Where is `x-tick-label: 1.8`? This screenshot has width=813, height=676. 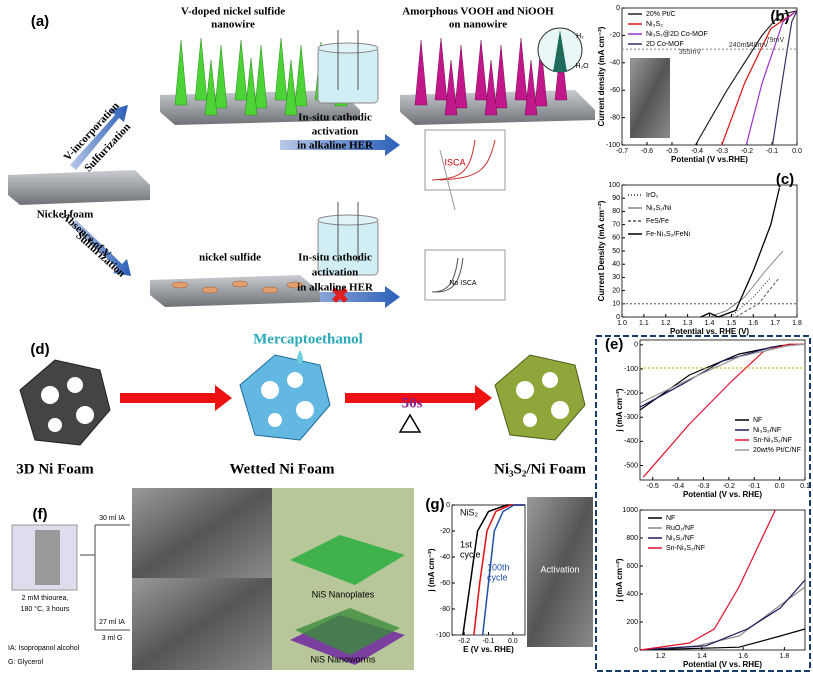
x-tick-label: 1.8 is located at coordinates (785, 656).